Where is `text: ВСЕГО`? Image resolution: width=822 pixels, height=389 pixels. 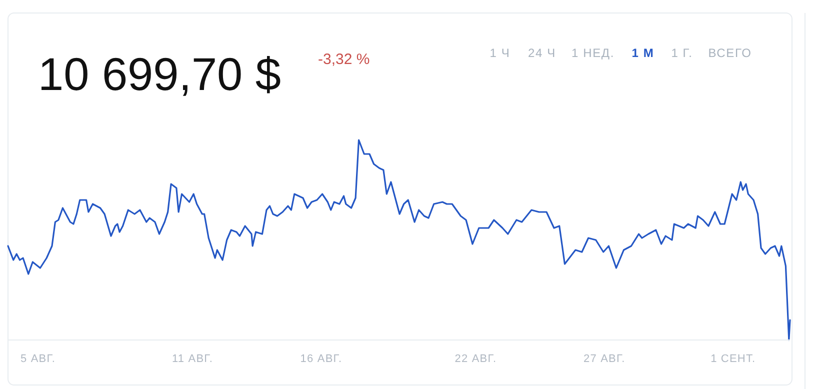
text: ВСЕГО is located at coordinates (730, 53).